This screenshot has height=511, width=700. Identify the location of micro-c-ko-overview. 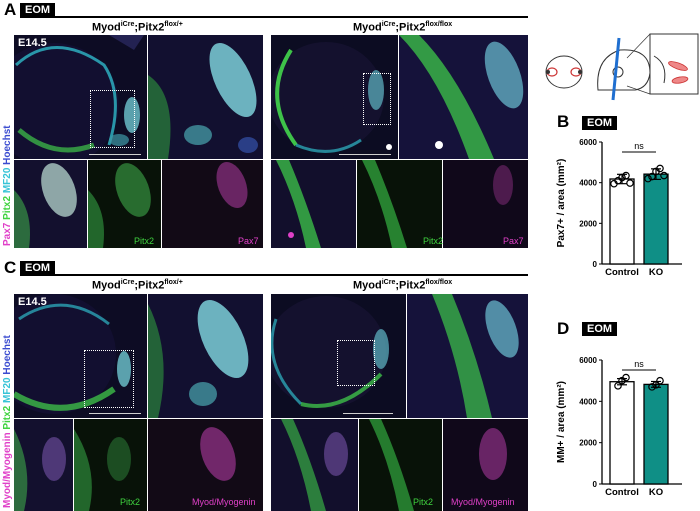
(338, 356).